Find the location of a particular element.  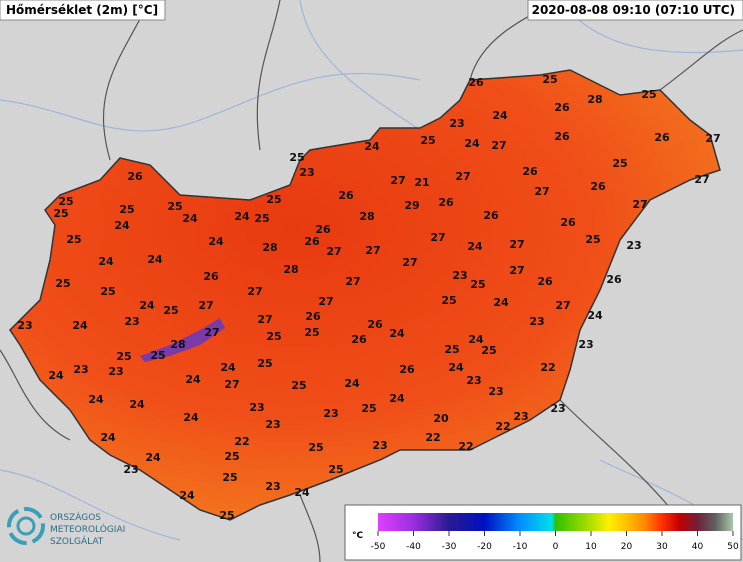

station-value: 29 is located at coordinates (411, 205).